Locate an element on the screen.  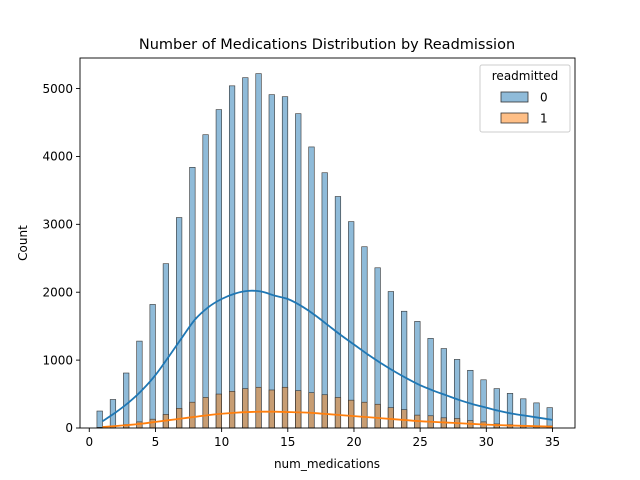
legend: readmitted 0 1 is located at coordinates (525, 98).